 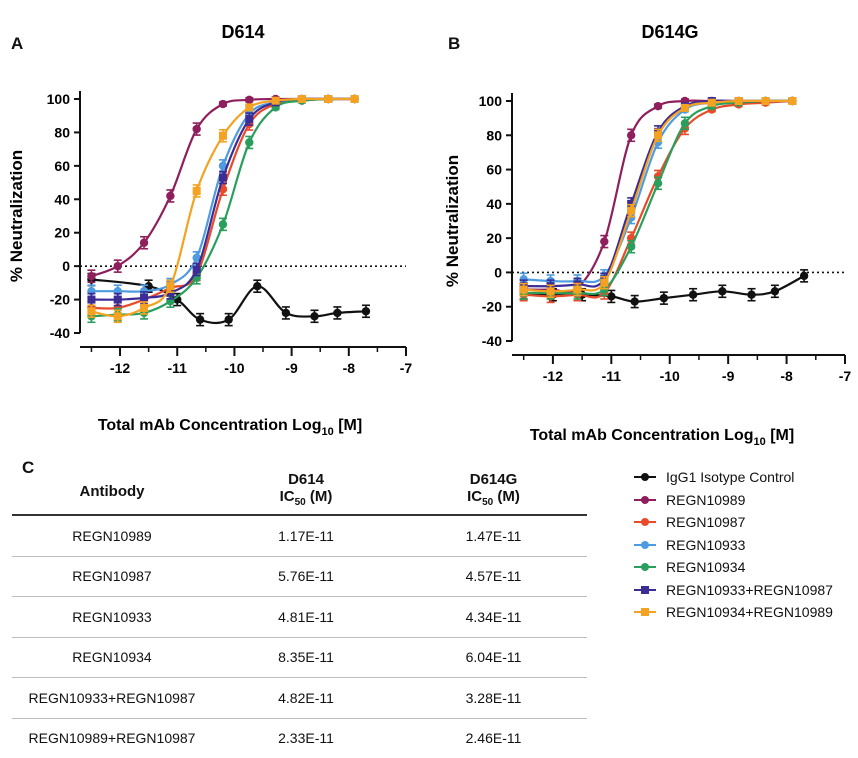 I want to click on legend-item: REGN10934, so click(x=732, y=567).